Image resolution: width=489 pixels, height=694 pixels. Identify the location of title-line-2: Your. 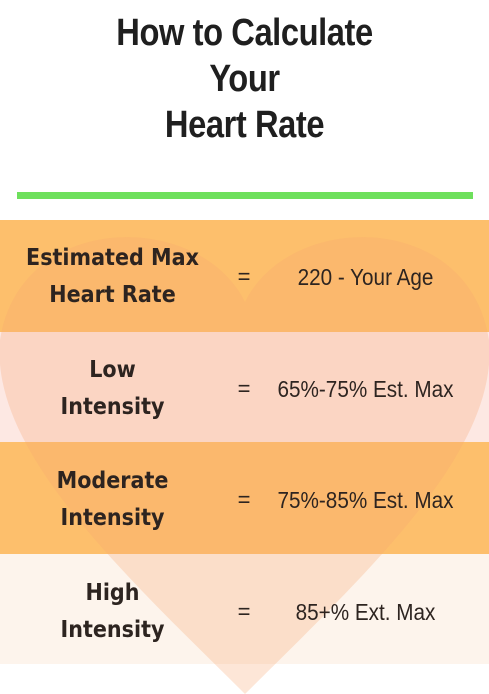
(244, 79).